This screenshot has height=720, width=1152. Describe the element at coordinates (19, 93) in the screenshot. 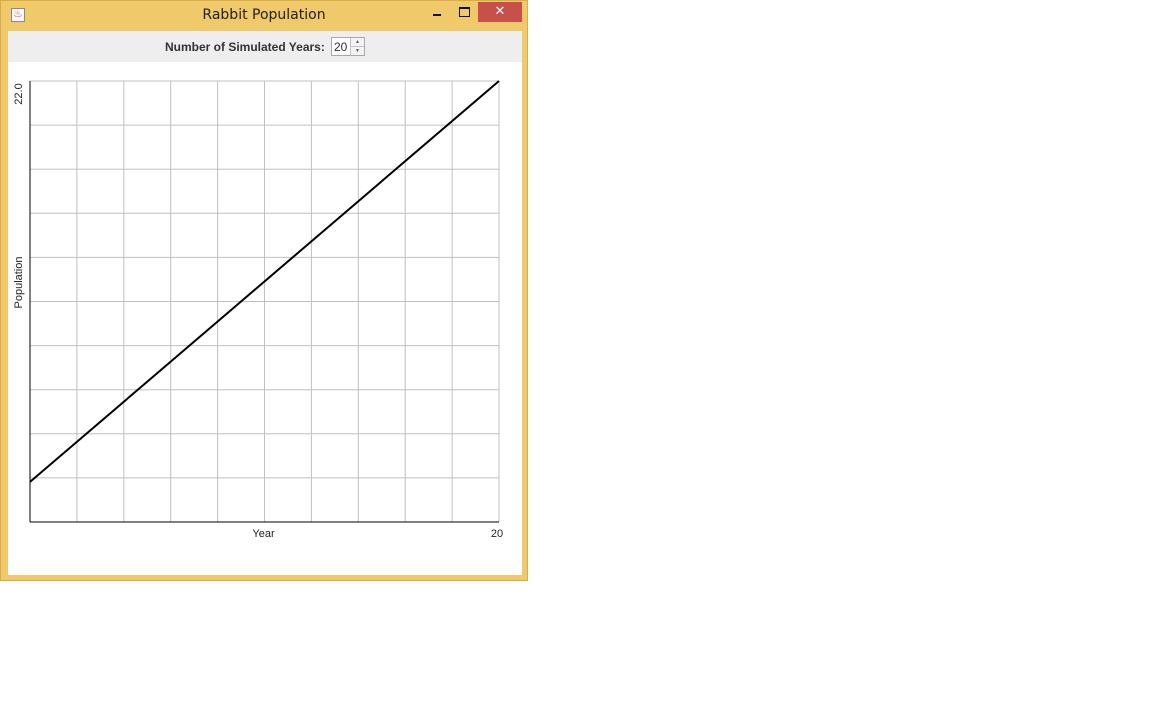

I see `y-tick-label: 22.0` at that location.